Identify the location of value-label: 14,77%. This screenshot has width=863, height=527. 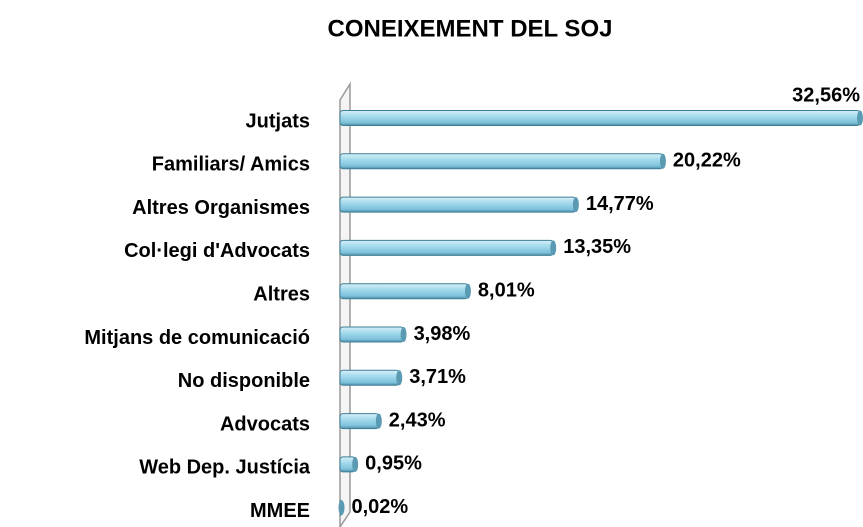
(620, 204).